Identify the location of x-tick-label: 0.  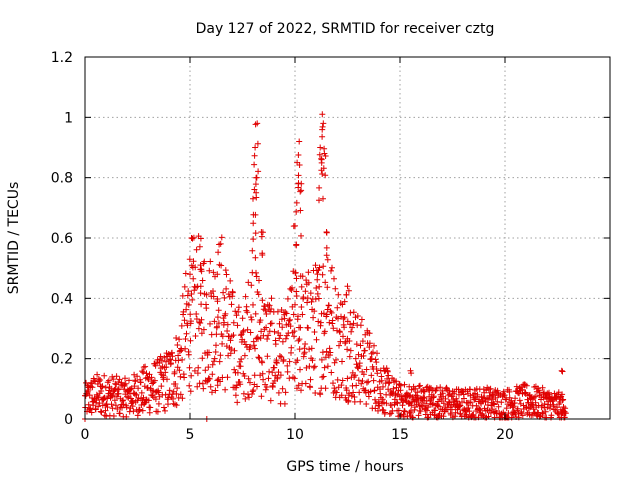
(85, 435).